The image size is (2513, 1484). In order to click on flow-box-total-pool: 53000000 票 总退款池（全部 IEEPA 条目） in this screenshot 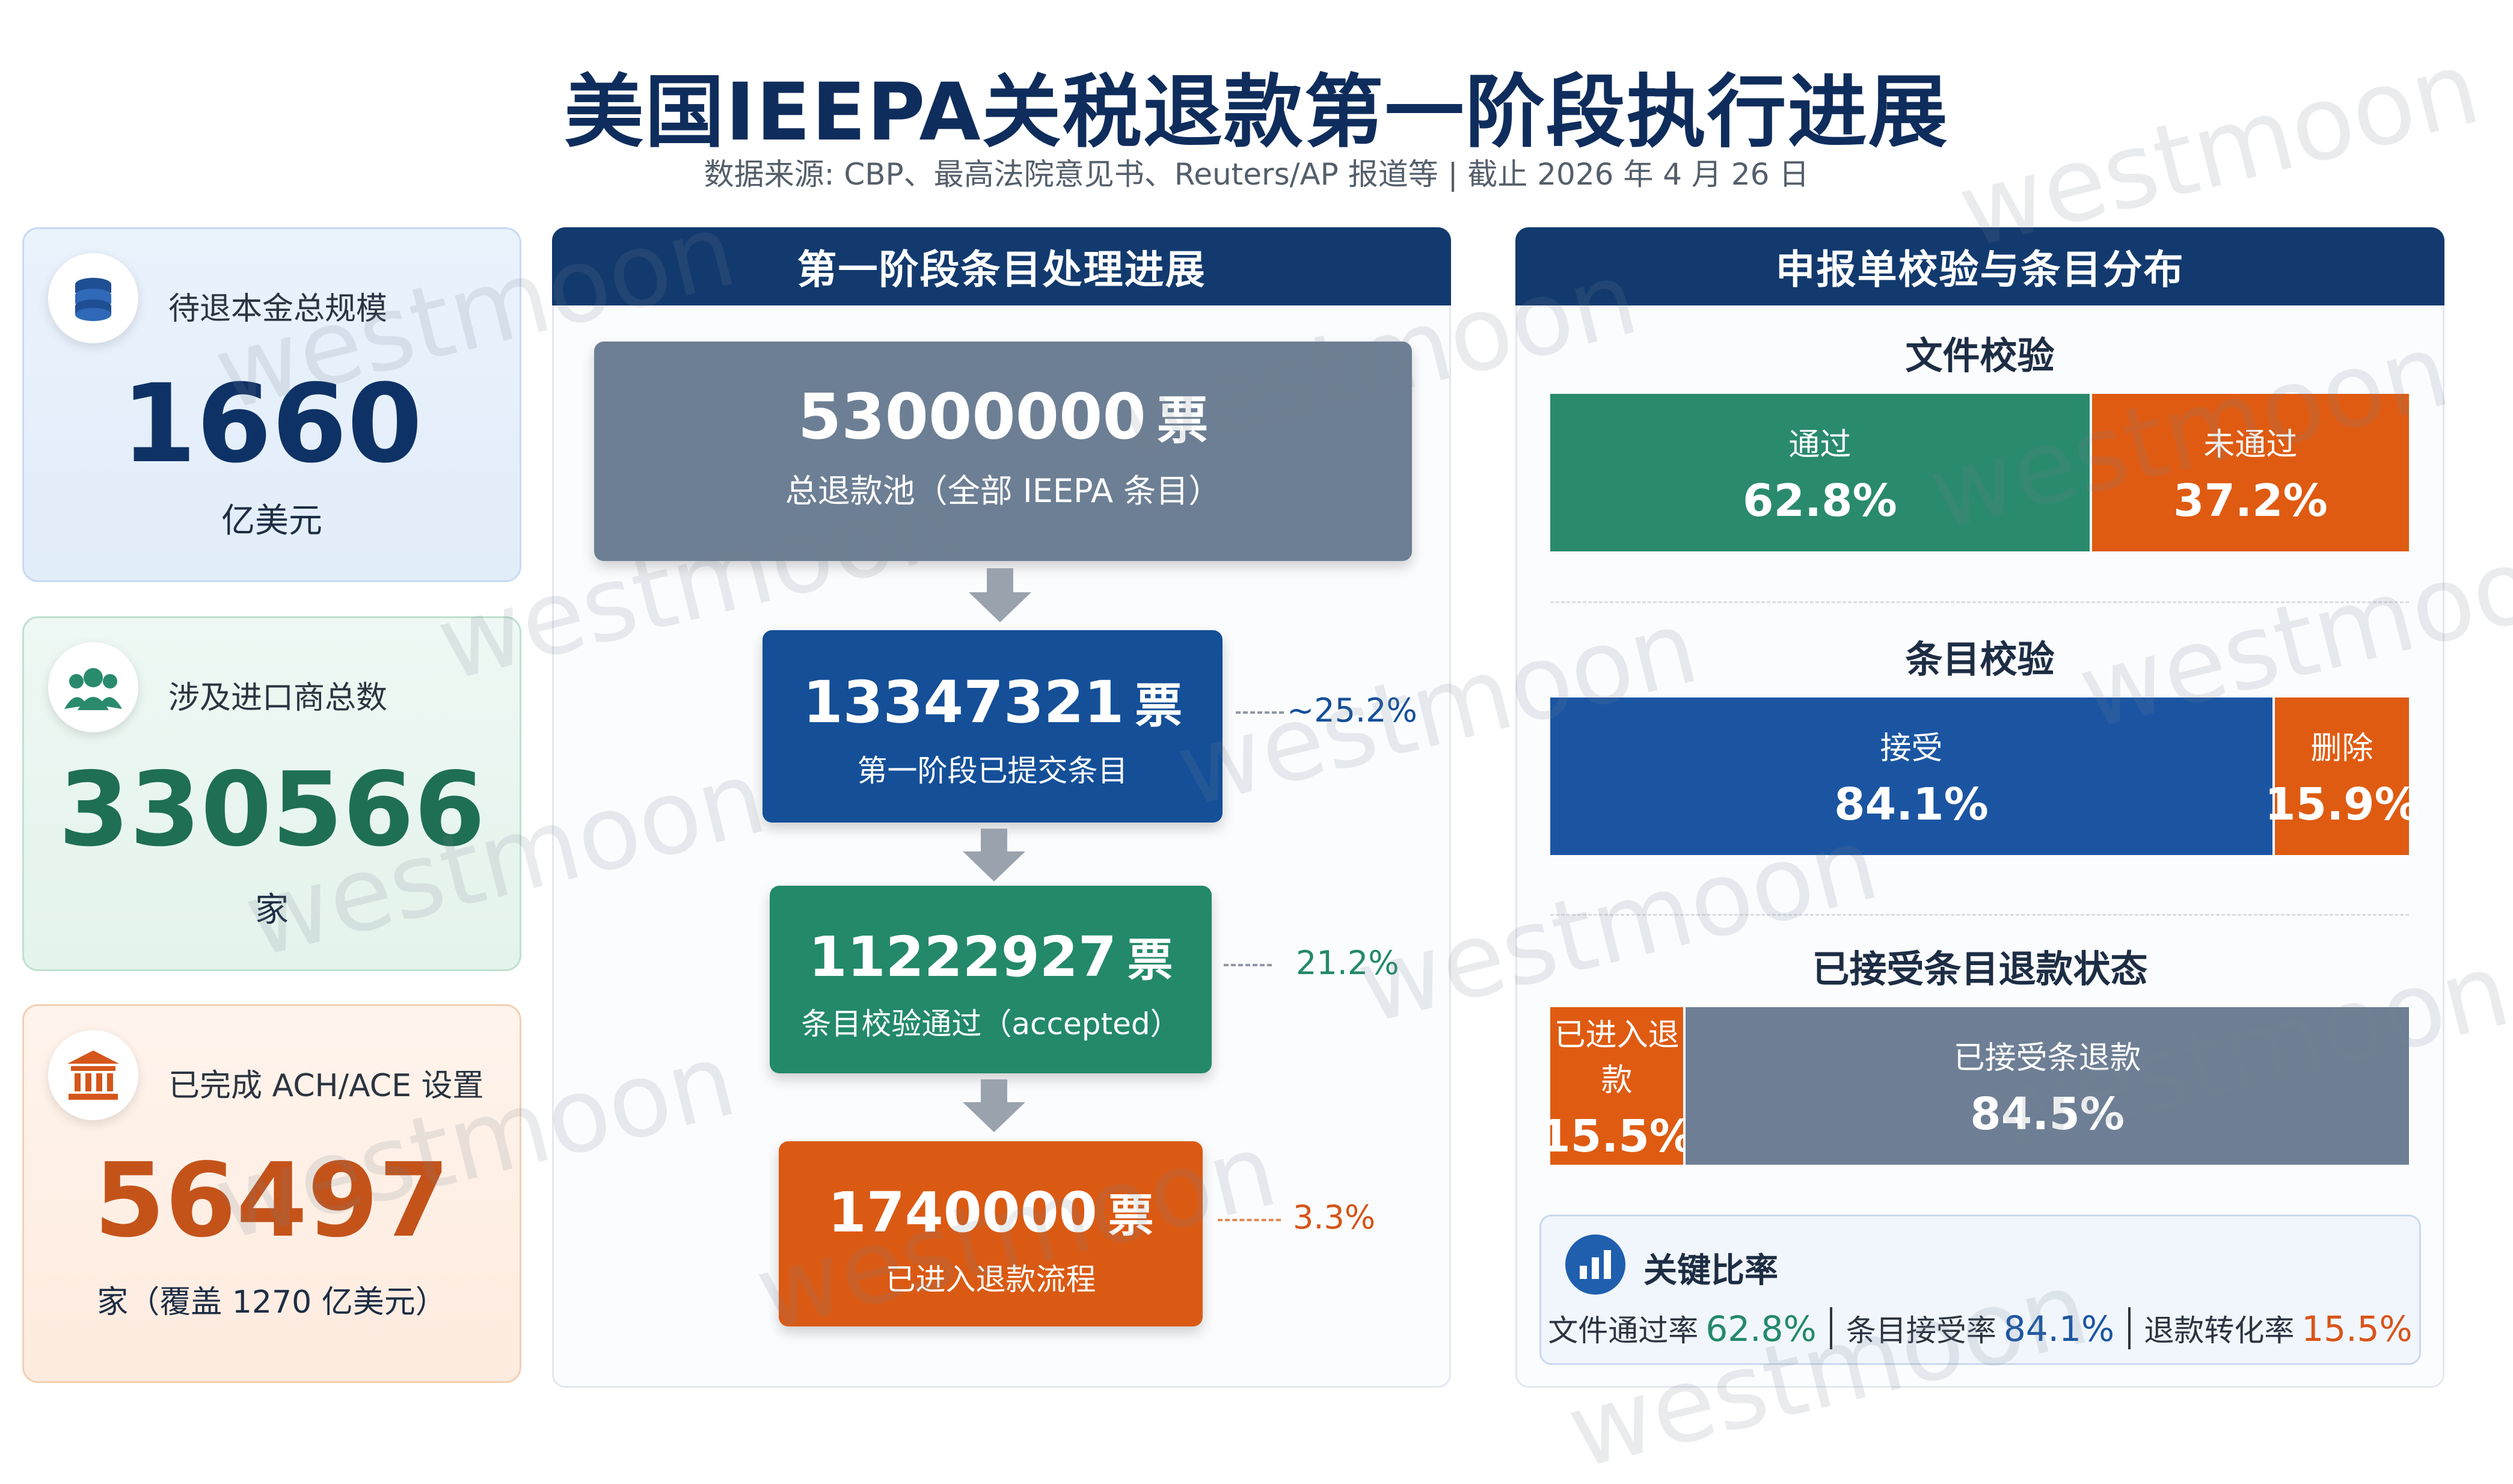, I will do `click(1003, 452)`.